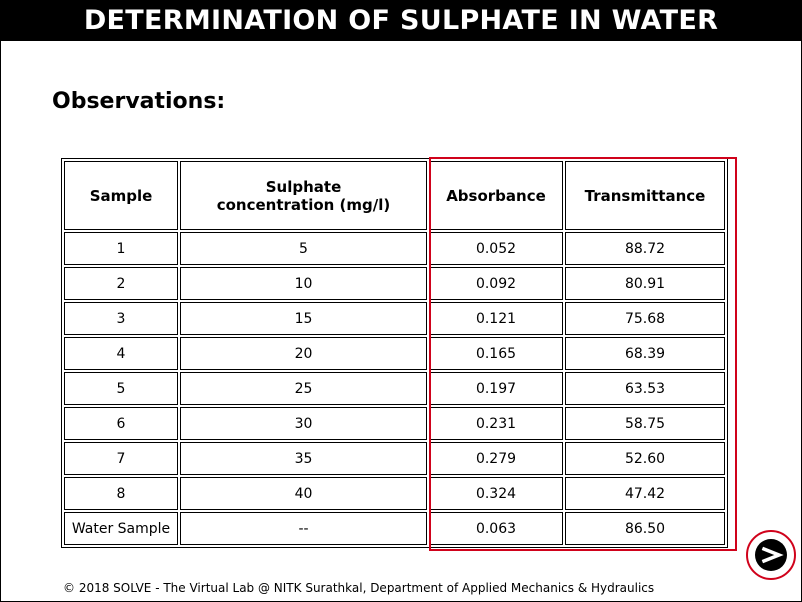 Image resolution: width=802 pixels, height=602 pixels. Describe the element at coordinates (645, 353) in the screenshot. I see `cell-transmittance: 68.39` at that location.